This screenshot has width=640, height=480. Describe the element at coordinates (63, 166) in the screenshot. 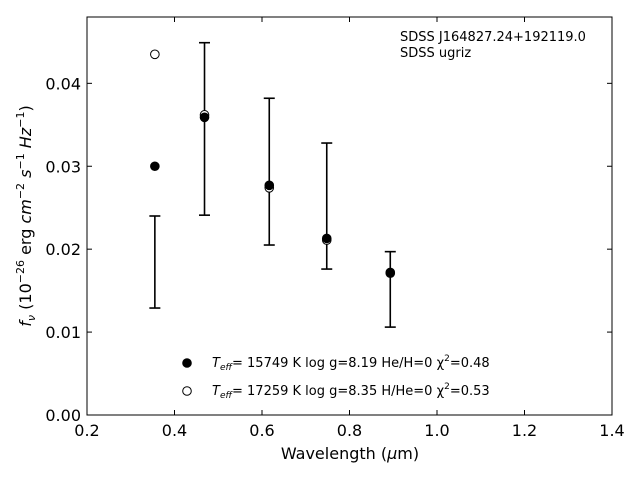

I see `y-tick-label: 0.03` at that location.